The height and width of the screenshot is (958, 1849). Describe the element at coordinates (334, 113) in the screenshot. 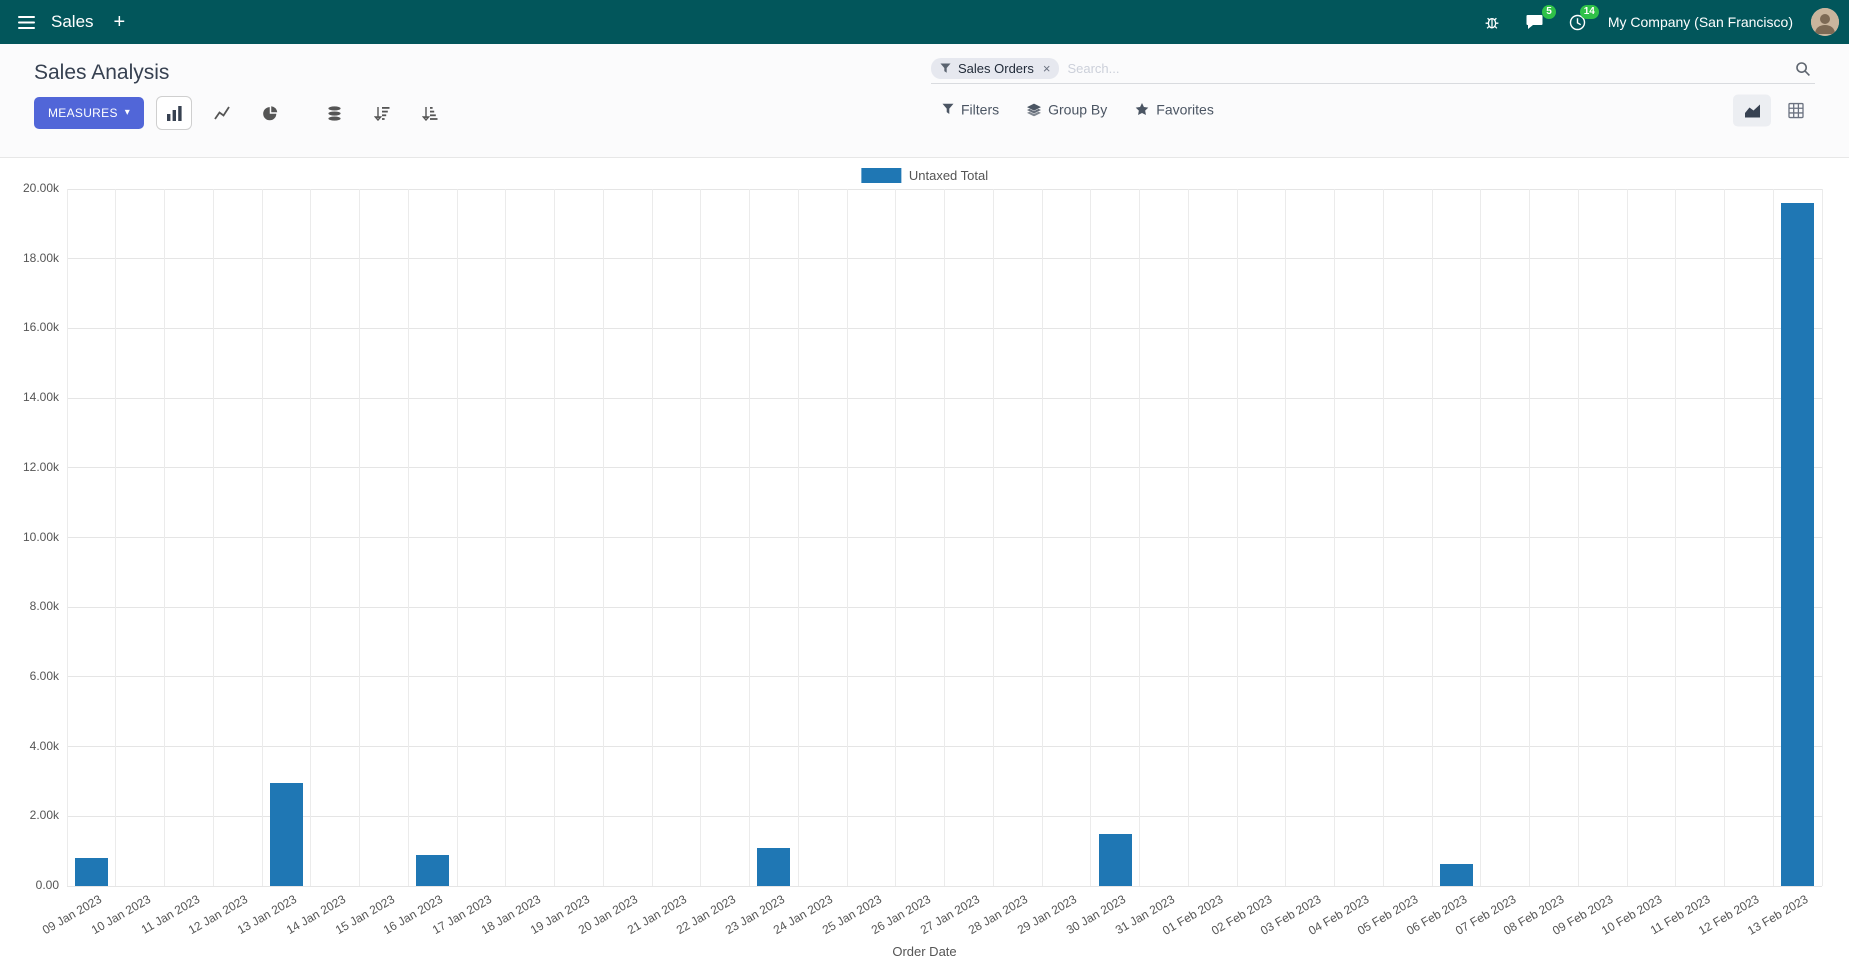

I see `stacked-toggle-button` at that location.